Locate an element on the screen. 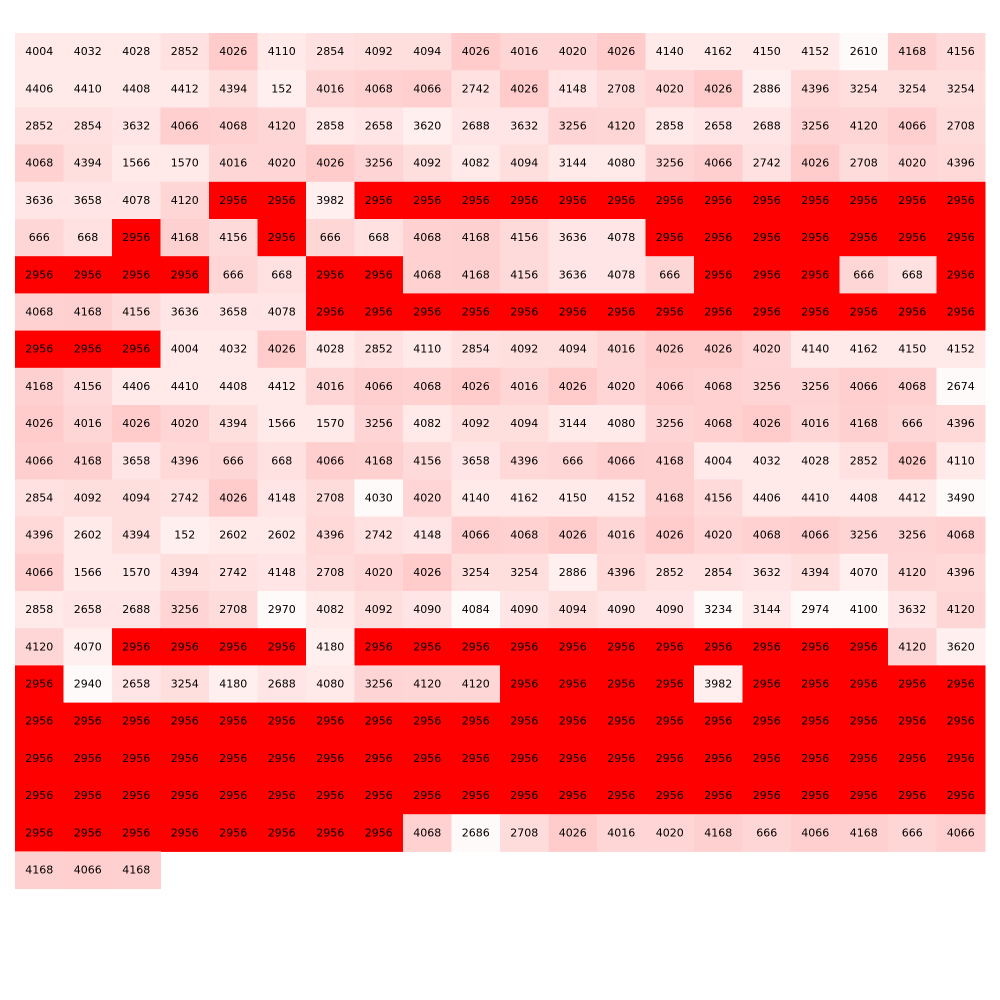  heatmap-cell-label: 4406 is located at coordinates (136, 386).